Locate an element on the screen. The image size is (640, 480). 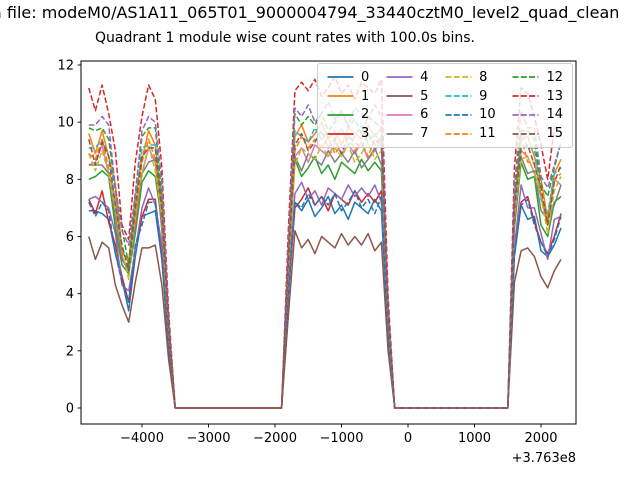
legend-item-12: 12 is located at coordinates (537, 77).